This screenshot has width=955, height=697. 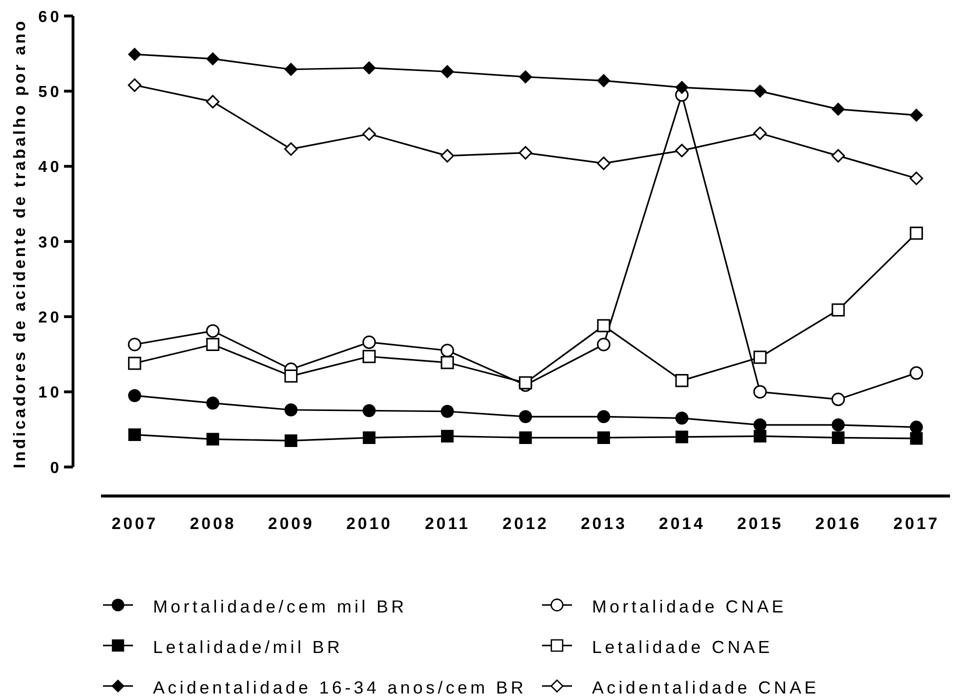 I want to click on legend-label: Letalidade CNAE, so click(x=682, y=647).